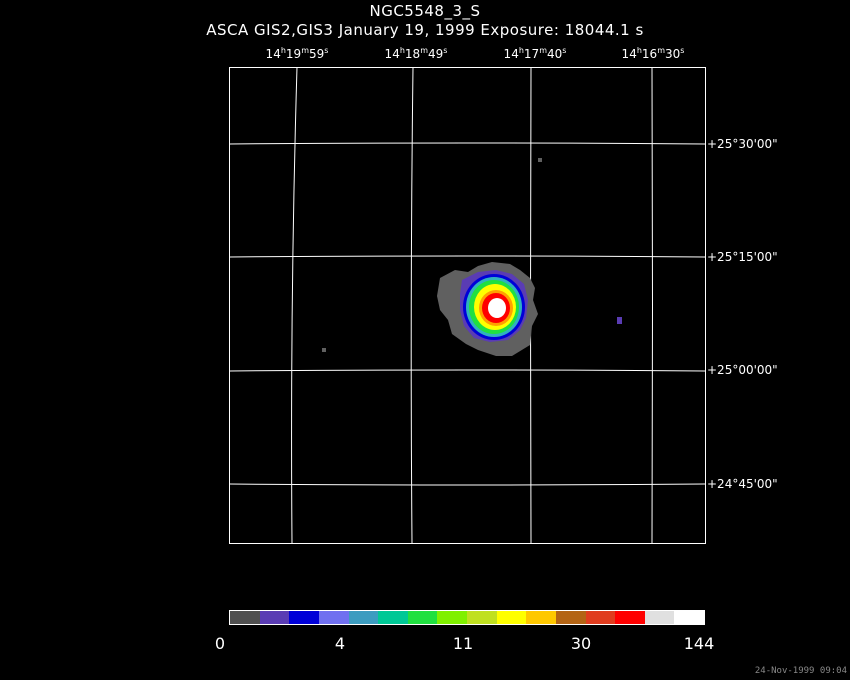  Describe the element at coordinates (653, 53) in the screenshot. I see `ra-label-4: 14h16m30s` at that location.